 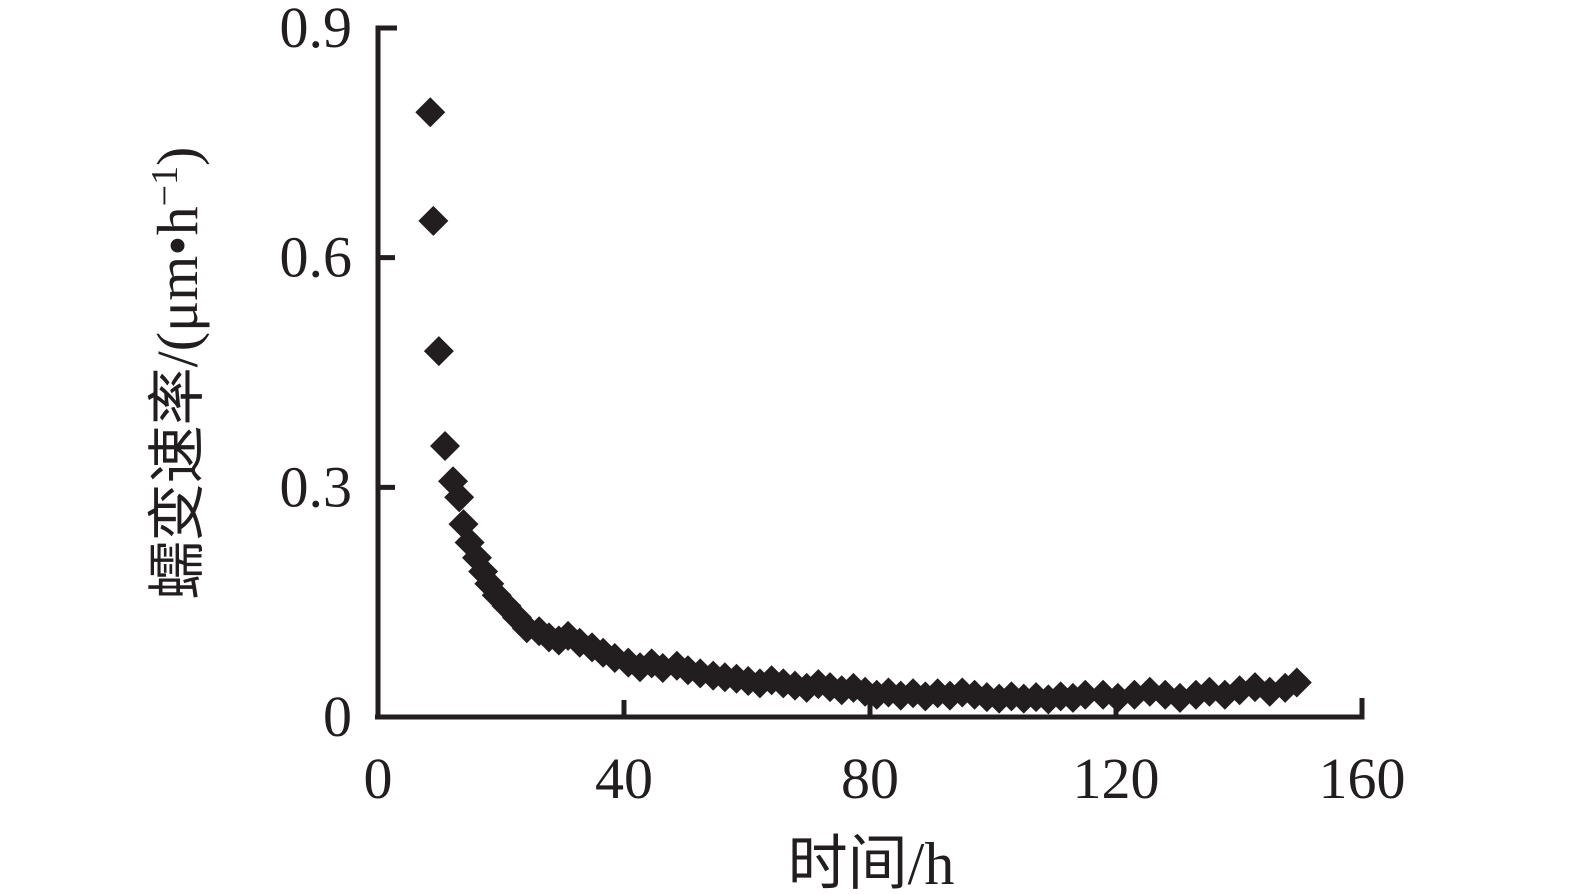 I want to click on x-tick-label: 120, so click(x=1116, y=778).